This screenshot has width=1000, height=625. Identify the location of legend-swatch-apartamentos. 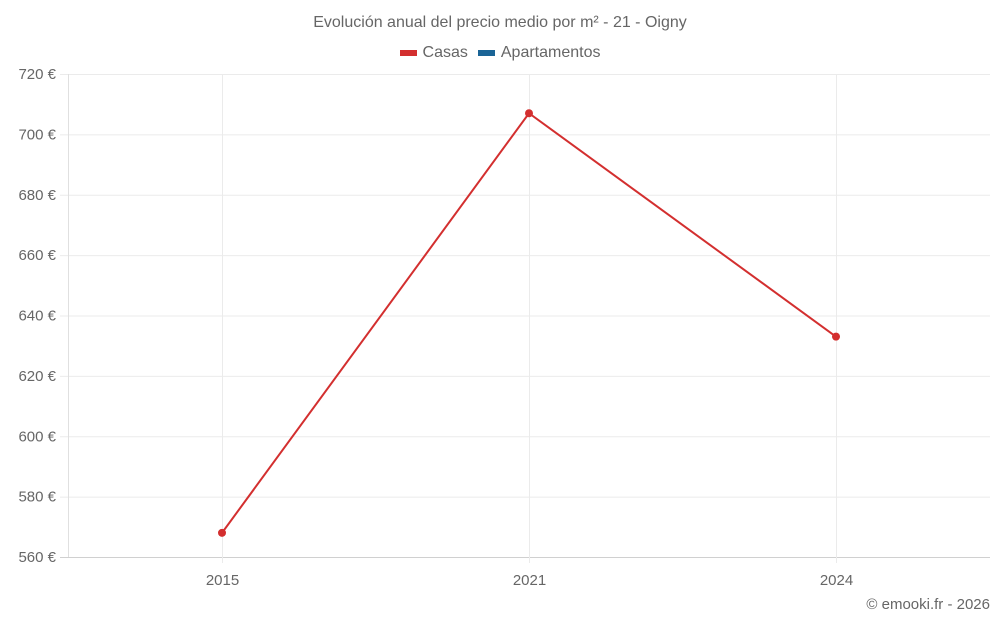
(486, 53).